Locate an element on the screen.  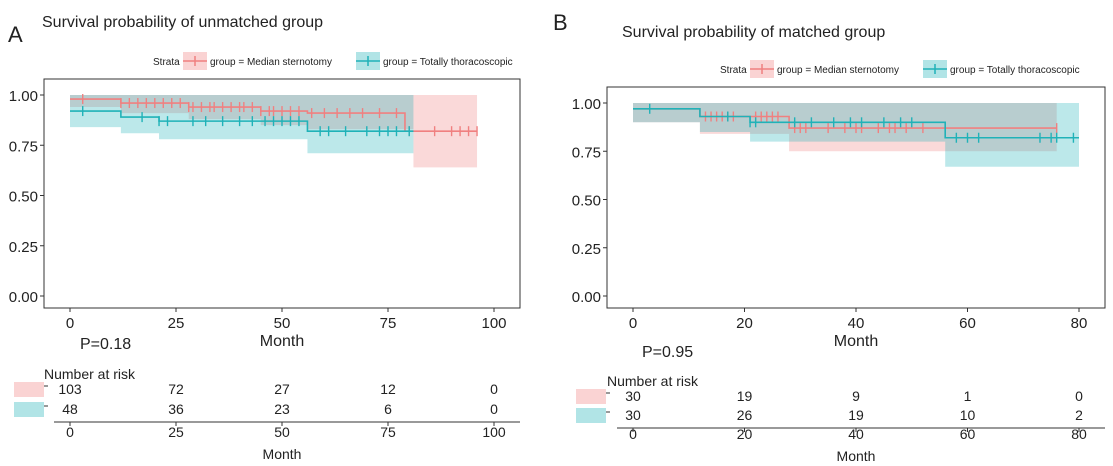
risk-x-tick-label: 80 is located at coordinates (1079, 434).